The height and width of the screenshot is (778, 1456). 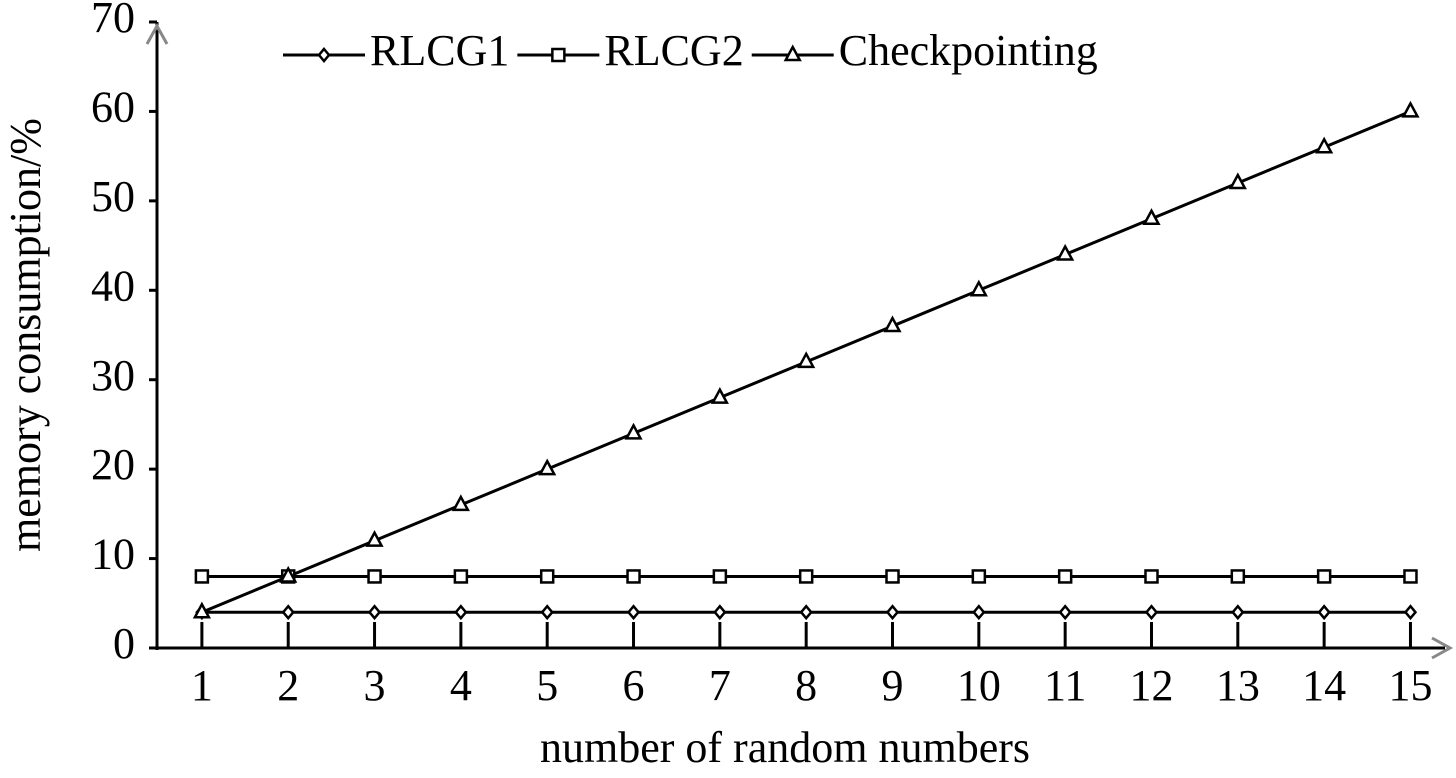 What do you see at coordinates (720, 685) in the screenshot?
I see `x-tick-label: 7` at bounding box center [720, 685].